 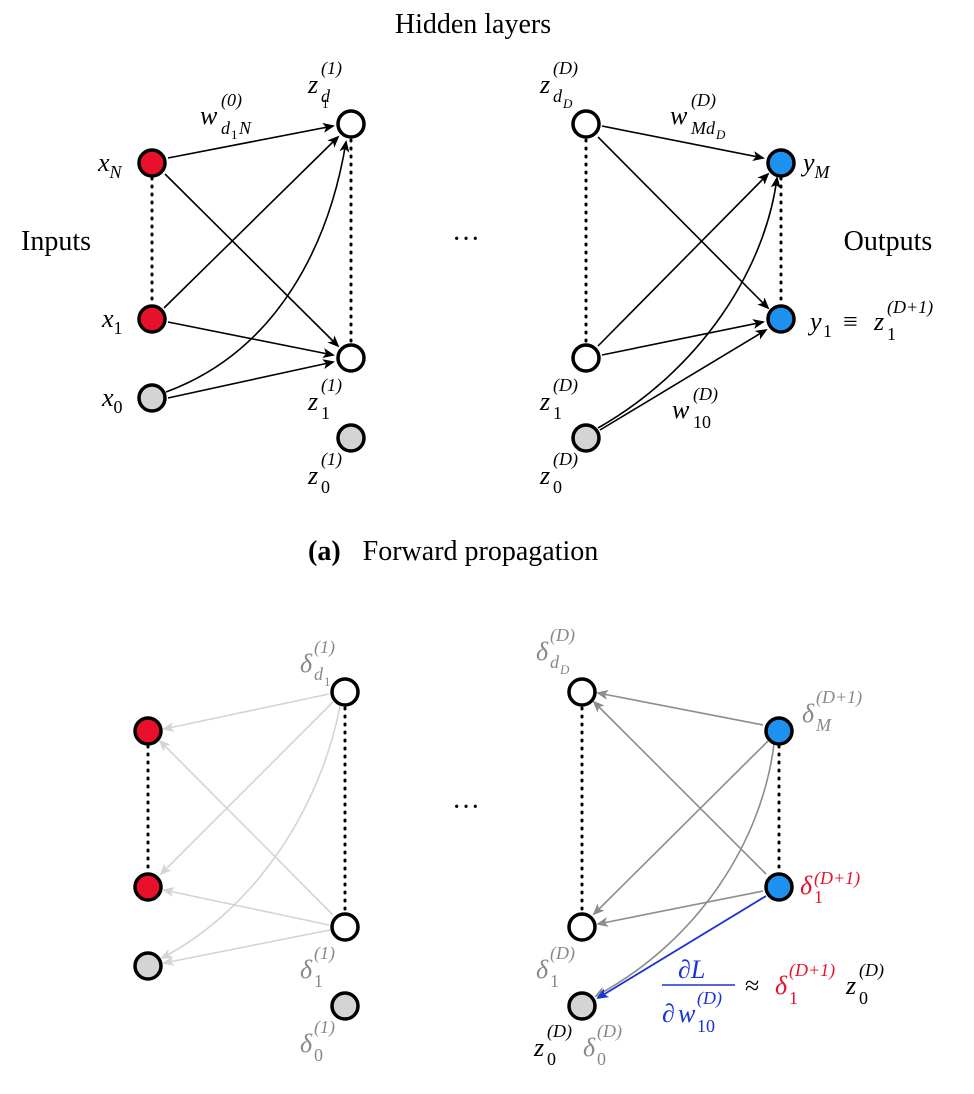 What do you see at coordinates (251, 379) in the screenshot?
I see `edge-x0-z1` at bounding box center [251, 379].